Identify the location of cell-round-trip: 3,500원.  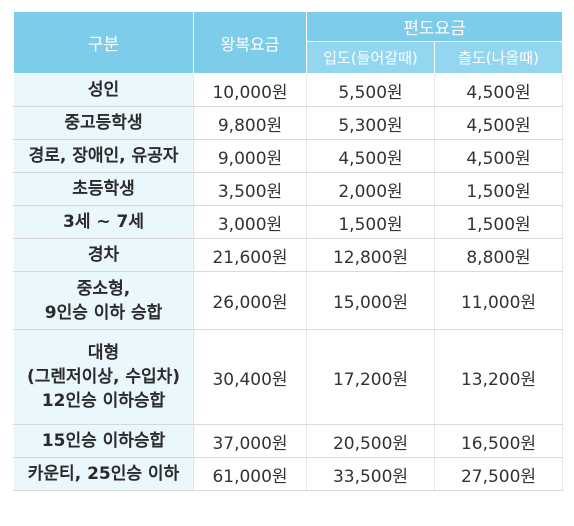
(250, 189).